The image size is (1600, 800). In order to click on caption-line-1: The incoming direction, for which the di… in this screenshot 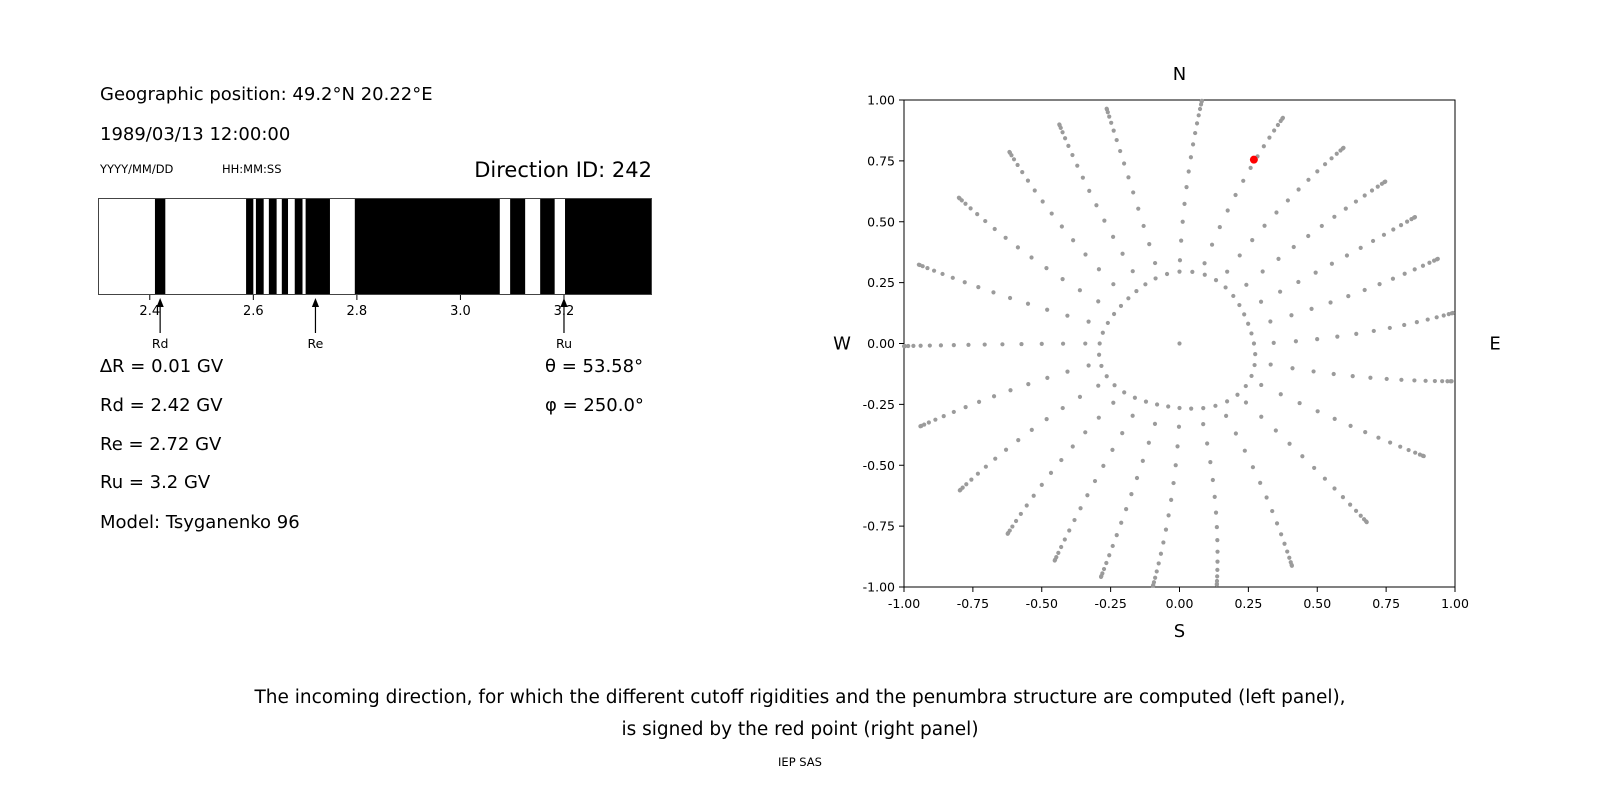, I will do `click(800, 697)`.